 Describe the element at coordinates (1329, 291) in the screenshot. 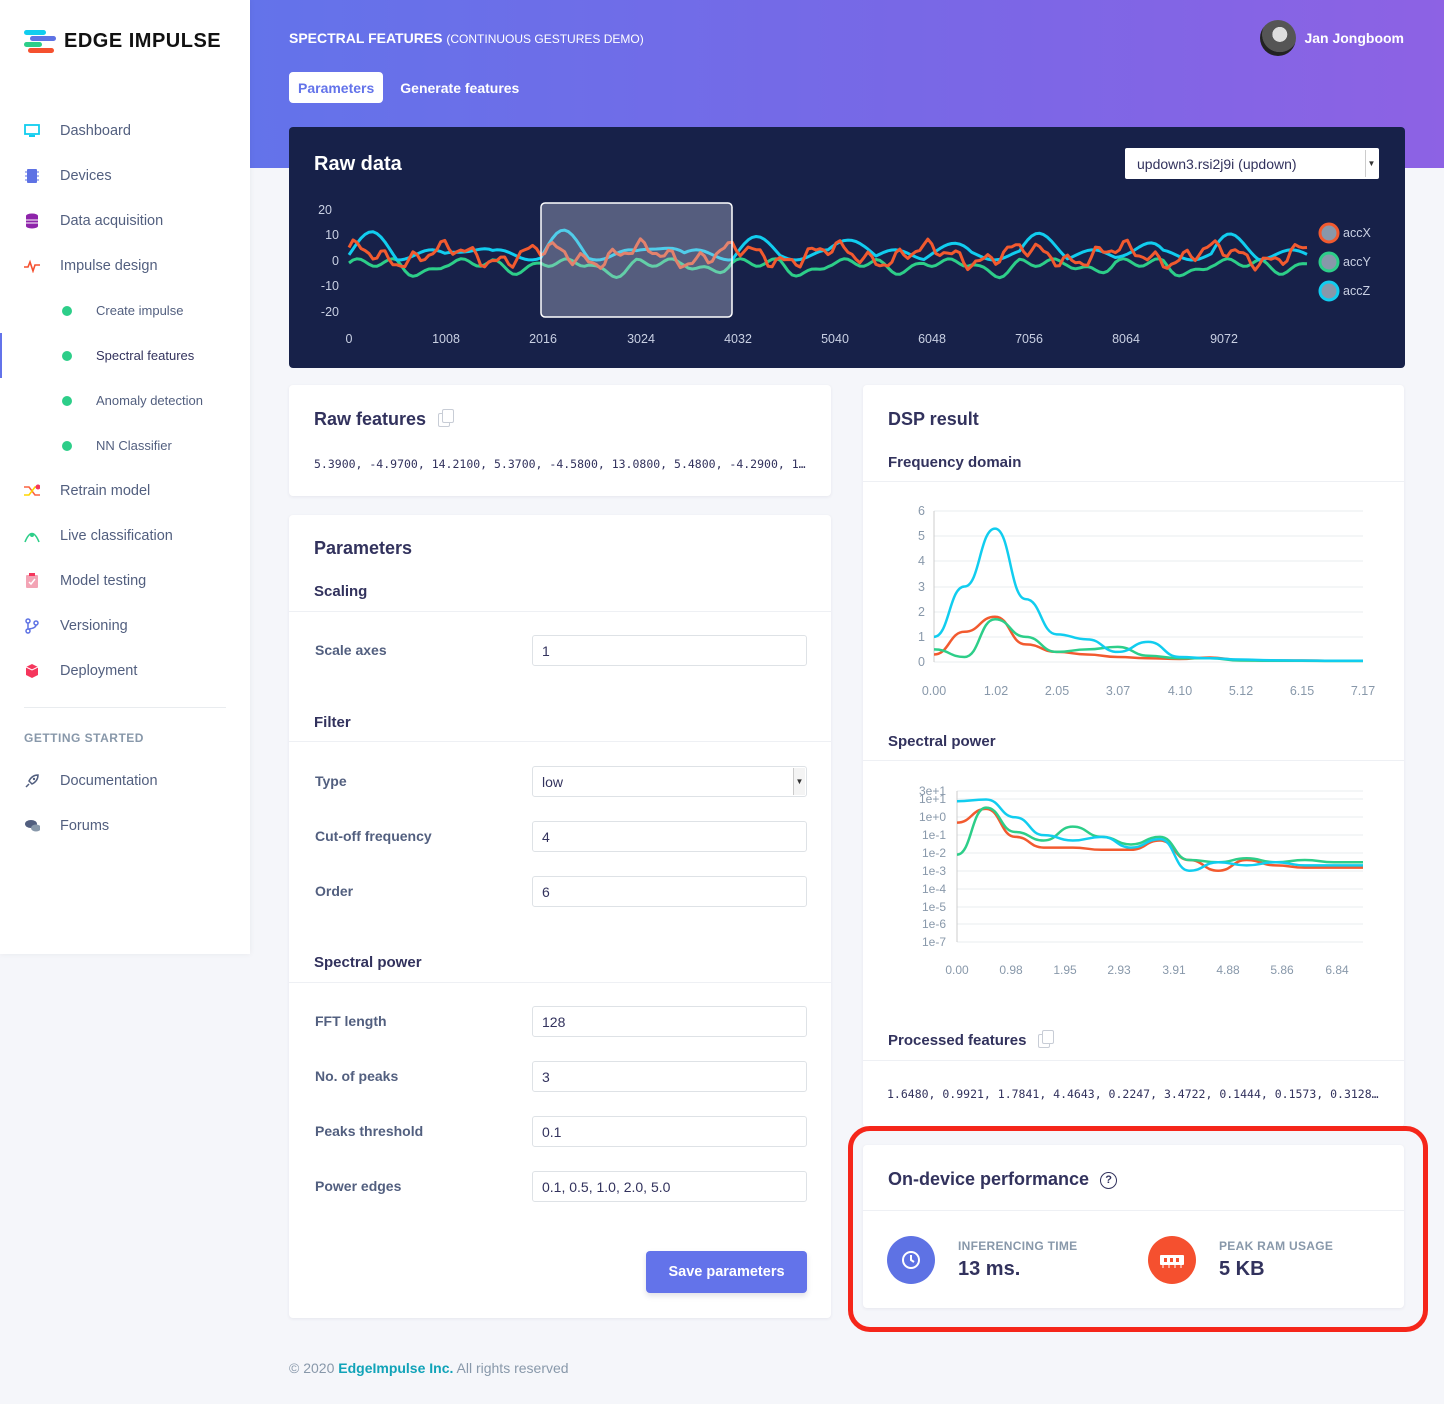

I see `legend-accz-marker` at that location.